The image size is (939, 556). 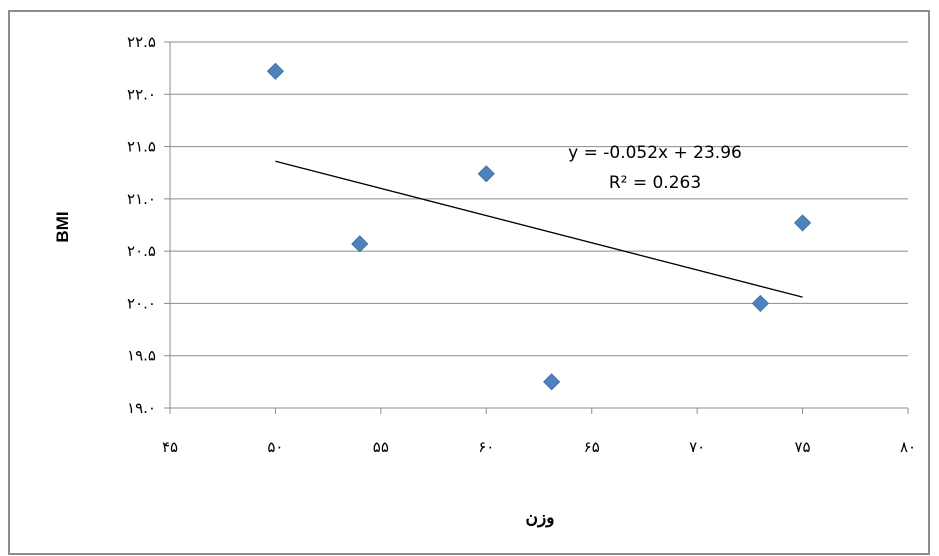 What do you see at coordinates (486, 447) in the screenshot?
I see `x-tick-label: ۶۰` at bounding box center [486, 447].